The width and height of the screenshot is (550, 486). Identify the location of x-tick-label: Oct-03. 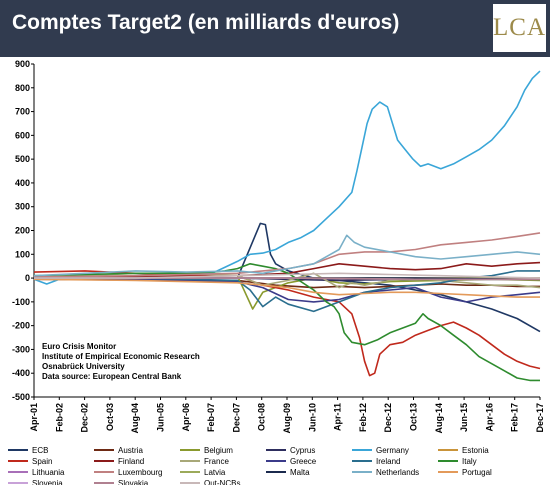
(110, 417).